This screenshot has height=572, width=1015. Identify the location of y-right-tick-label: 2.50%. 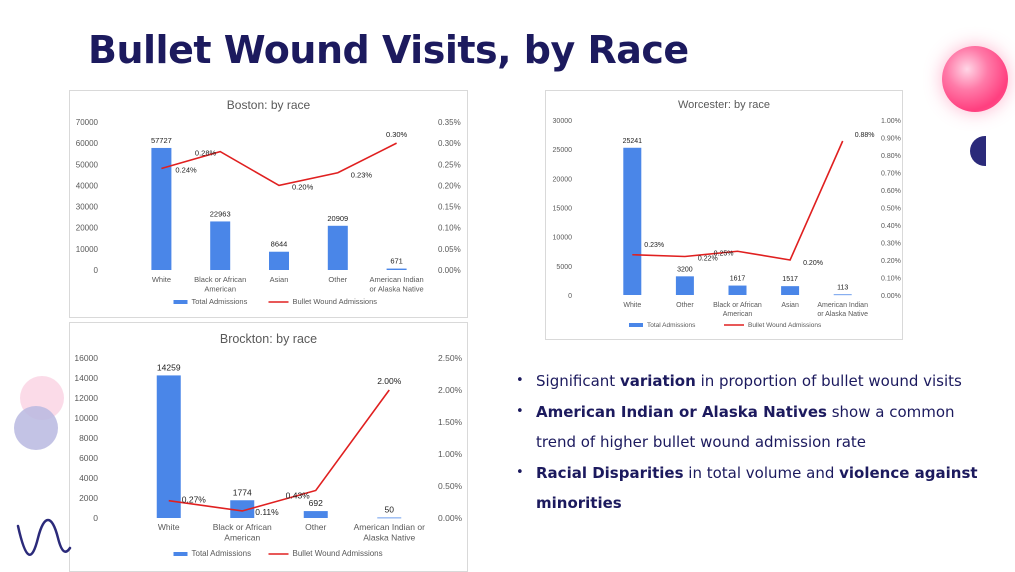
(450, 358).